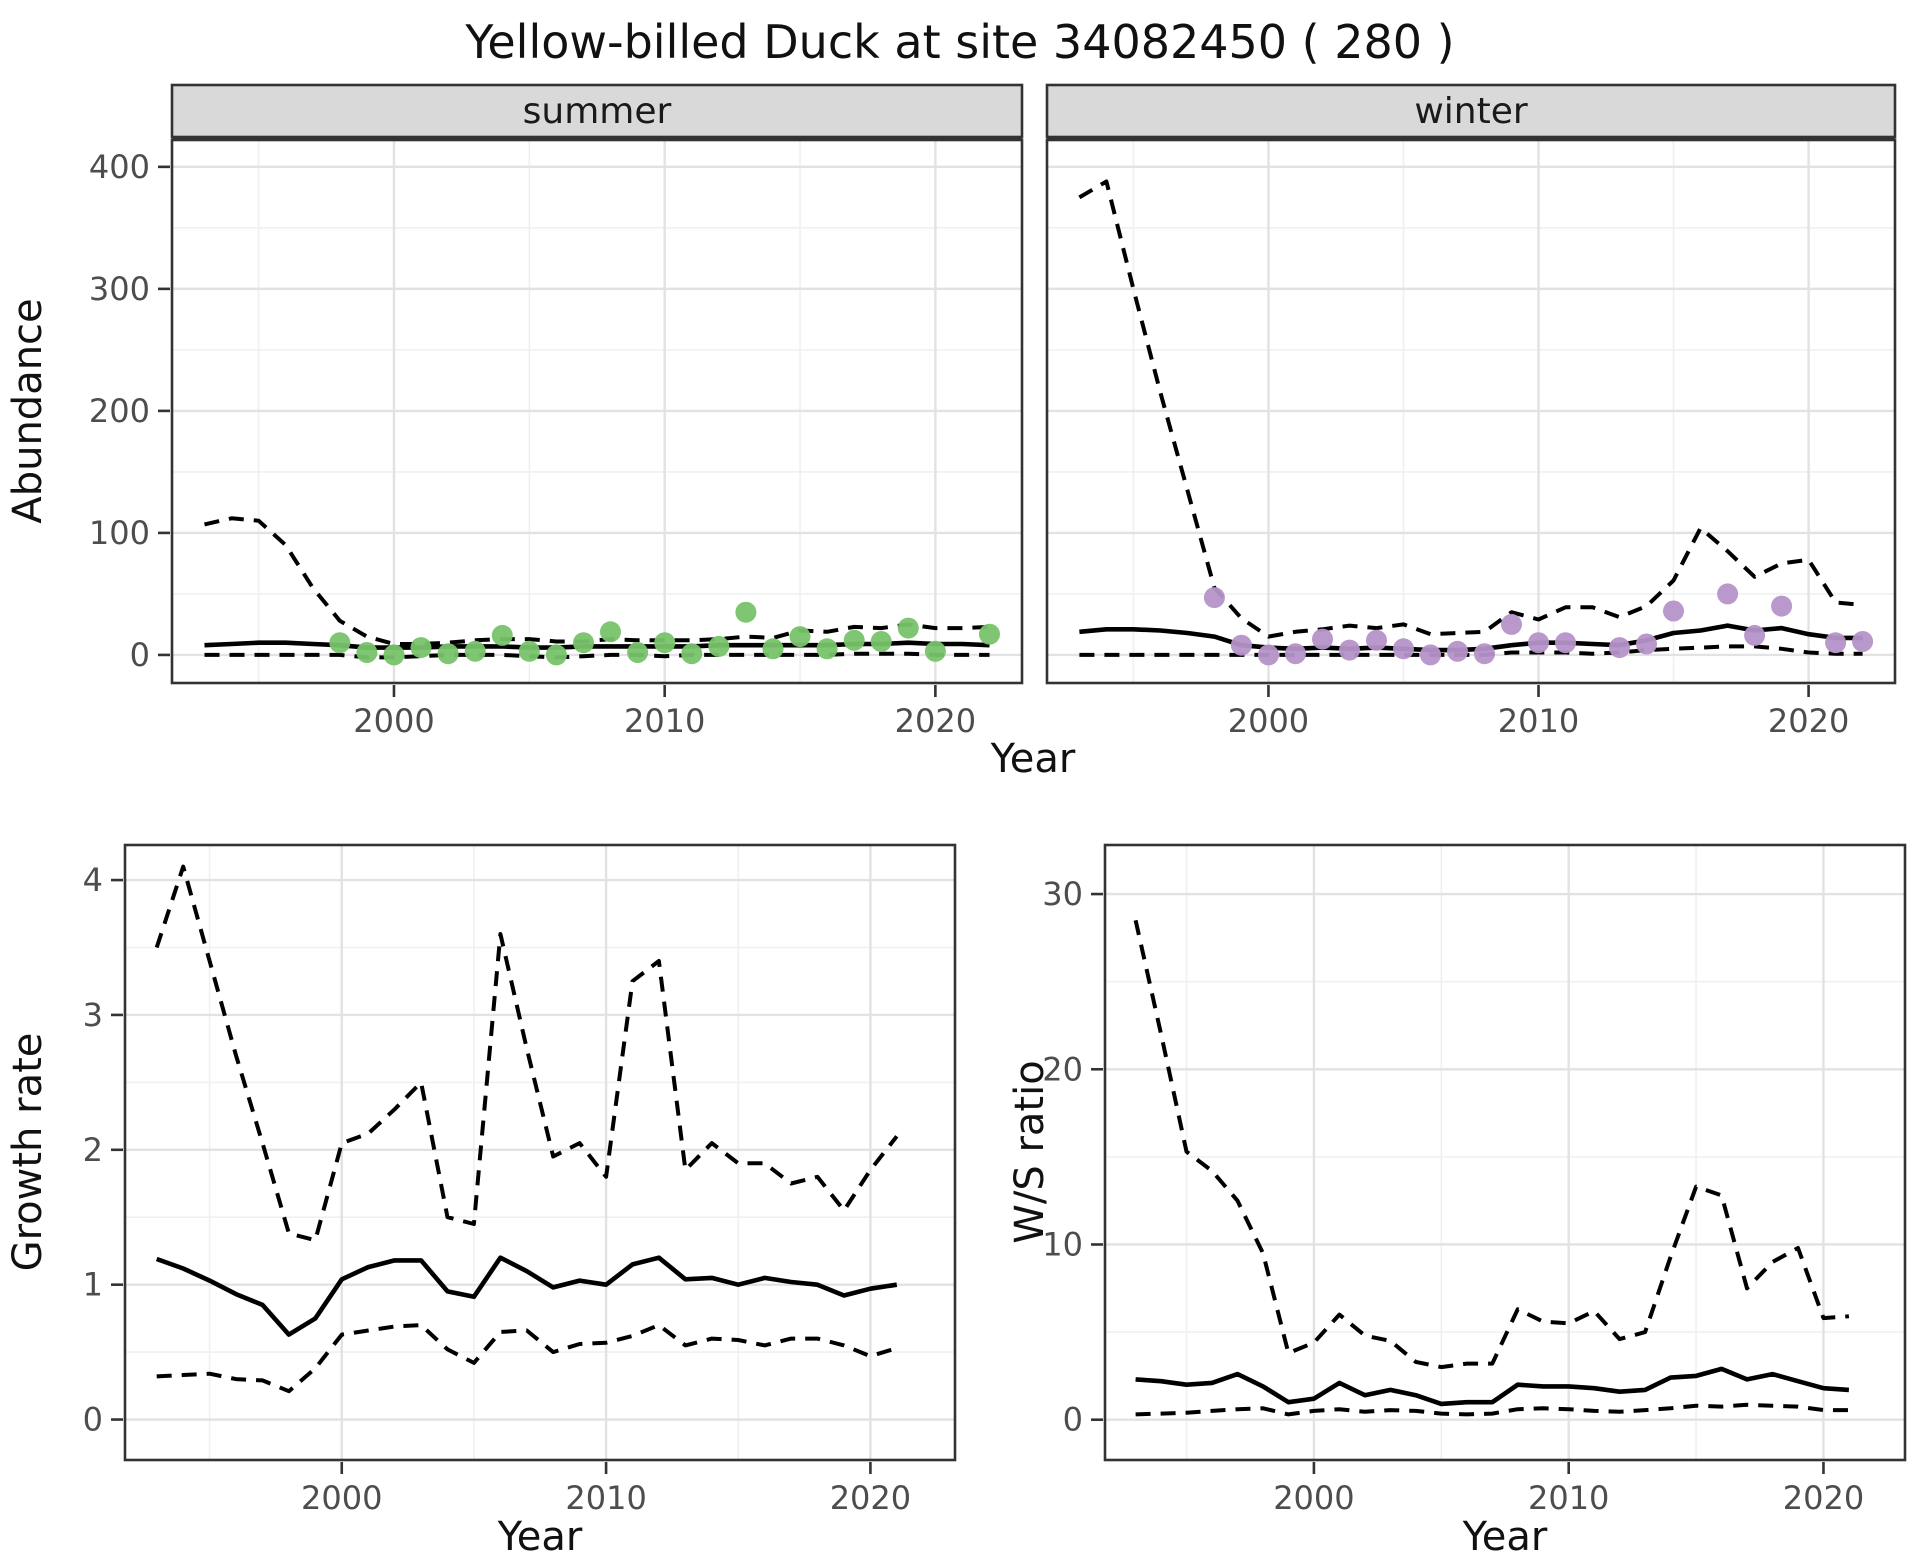 This screenshot has width=1920, height=1560. What do you see at coordinates (664, 721) in the screenshot?
I see `summer-x-tick-label: 2010` at bounding box center [664, 721].